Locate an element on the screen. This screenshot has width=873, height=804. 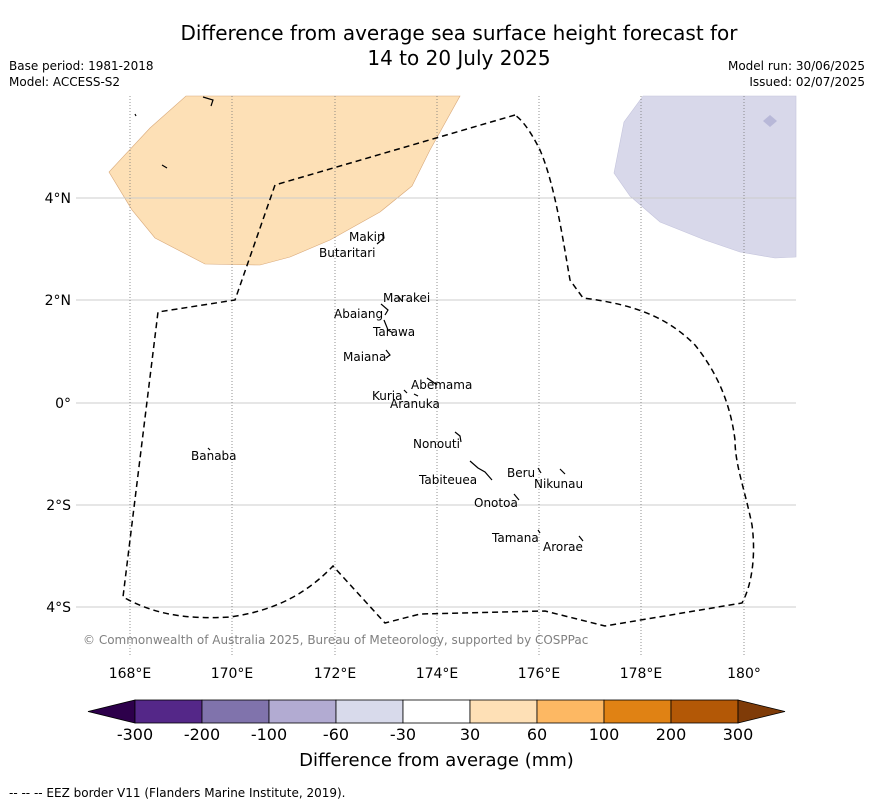
positive-anomaly-region is located at coordinates (284, 180).